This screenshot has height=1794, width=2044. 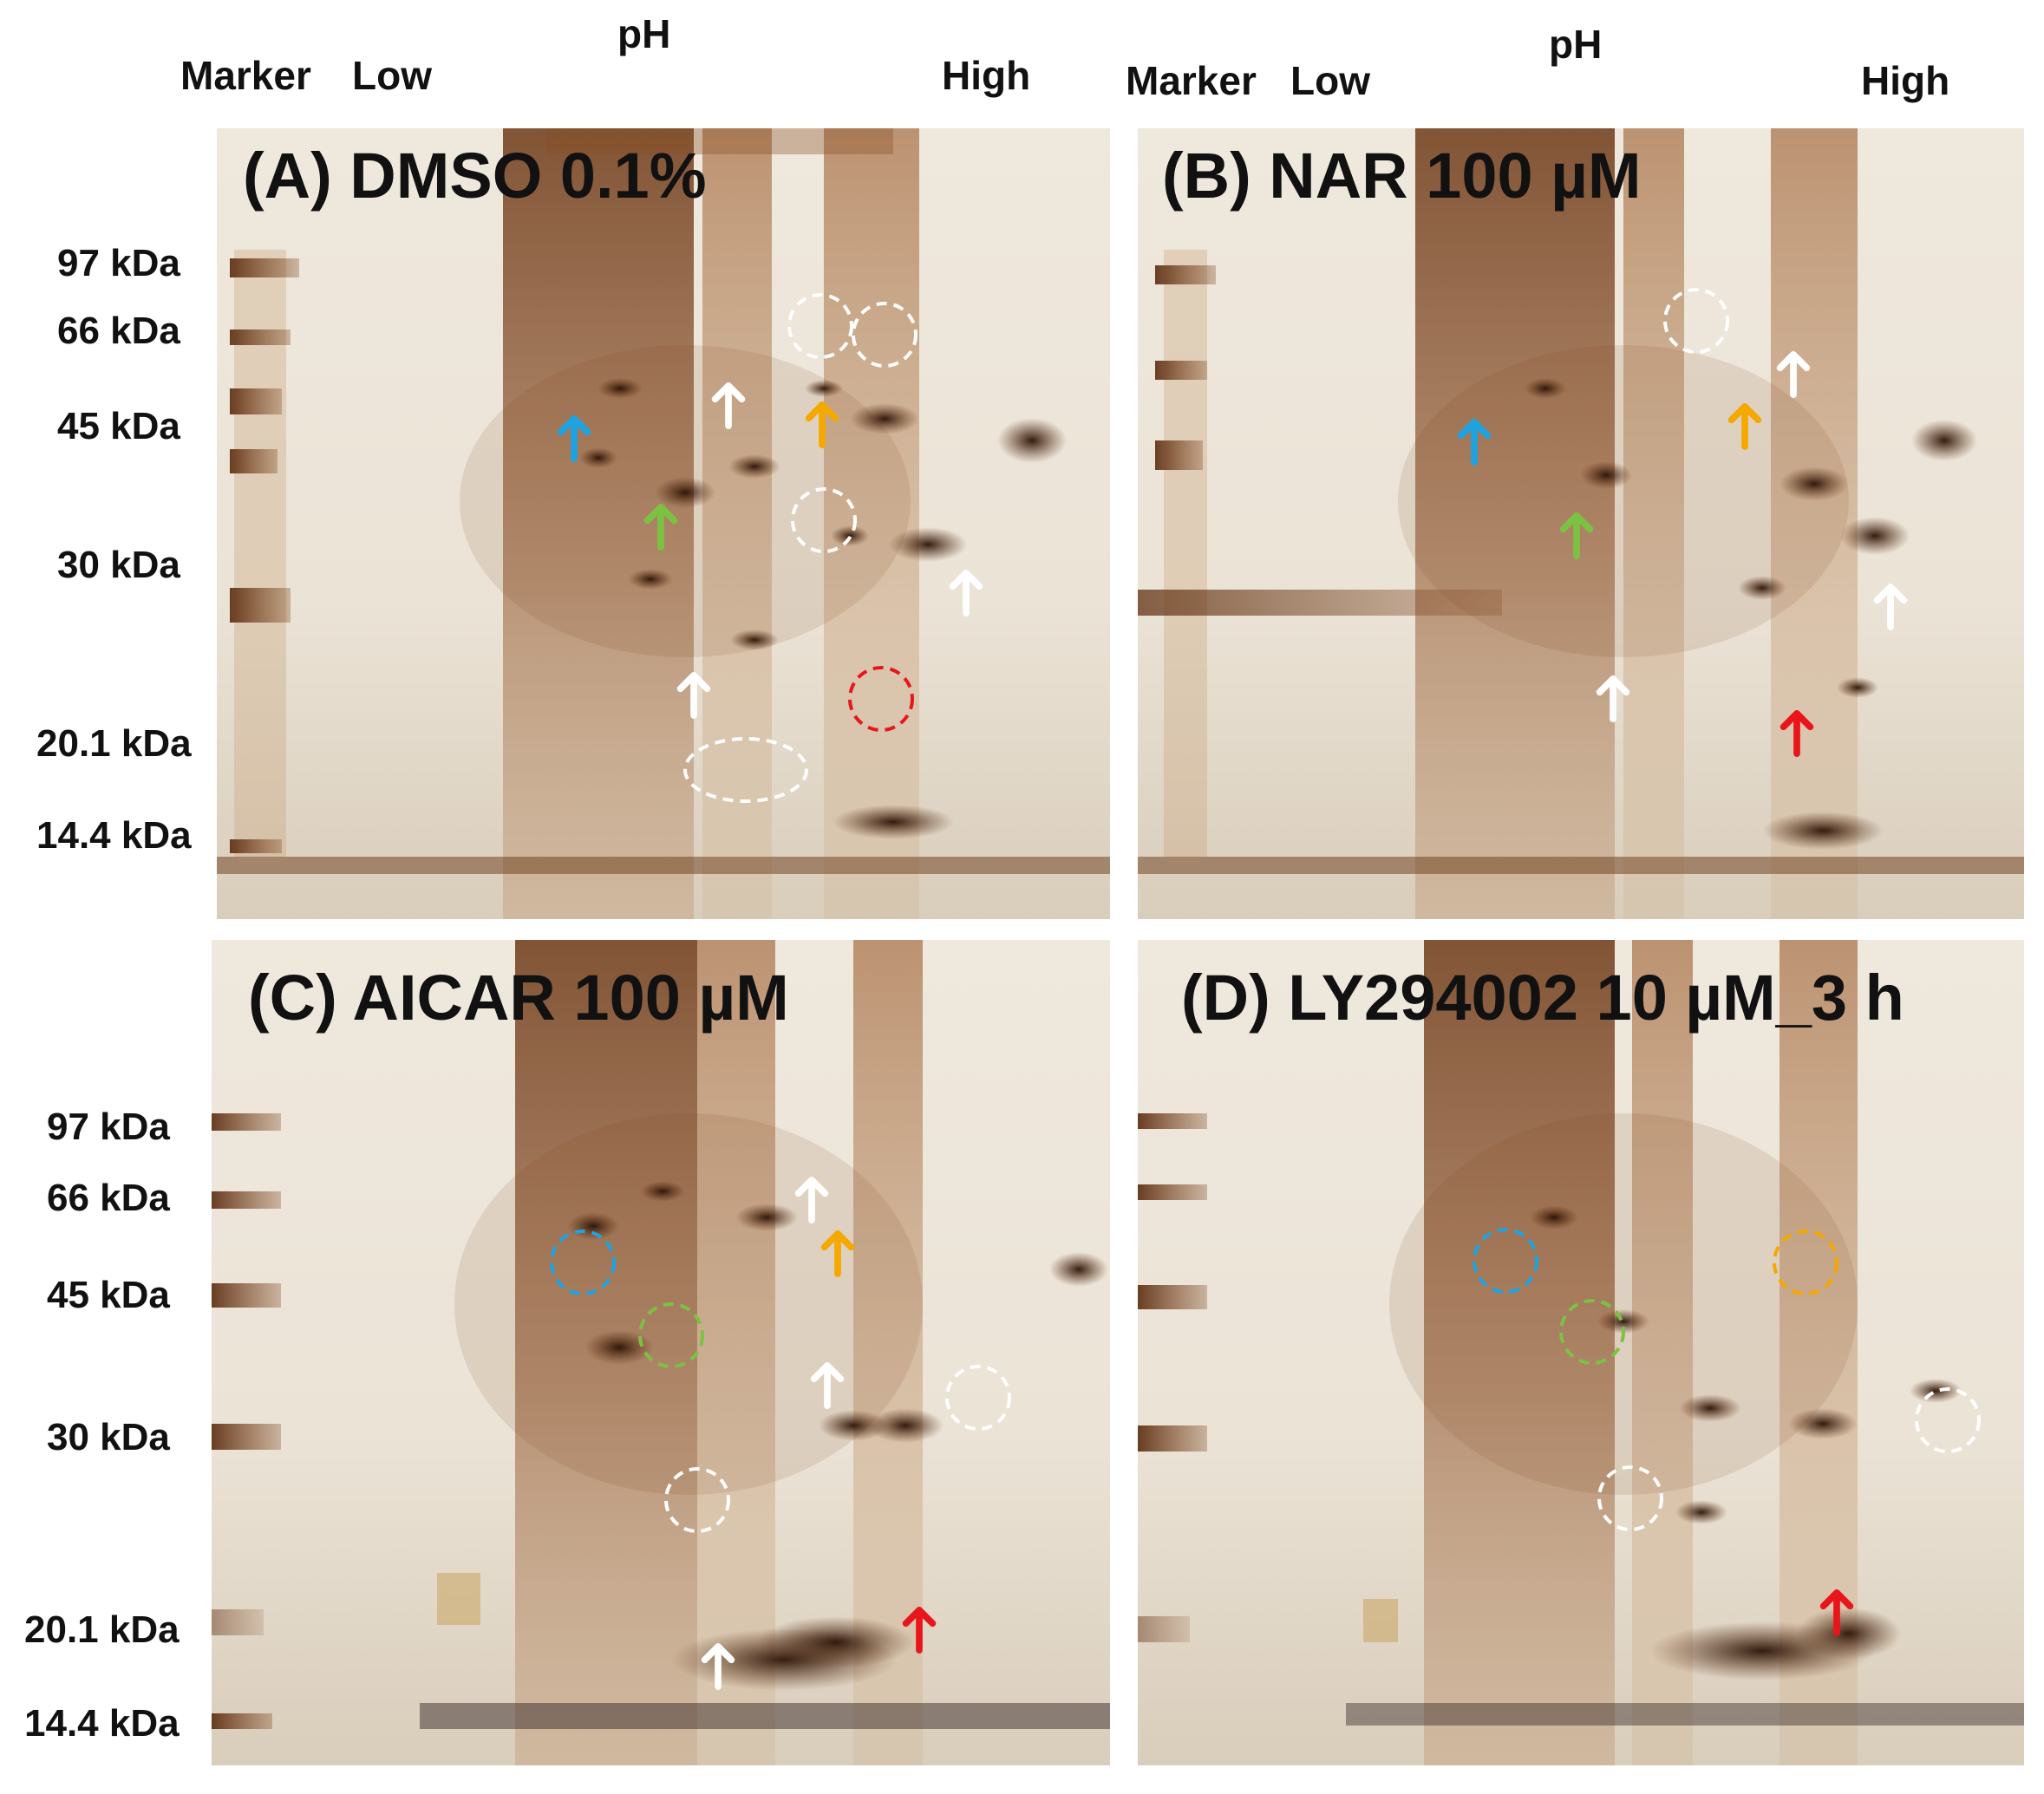 I want to click on mw-label-14-bottom: 14.4 kDa, so click(x=102, y=1723).